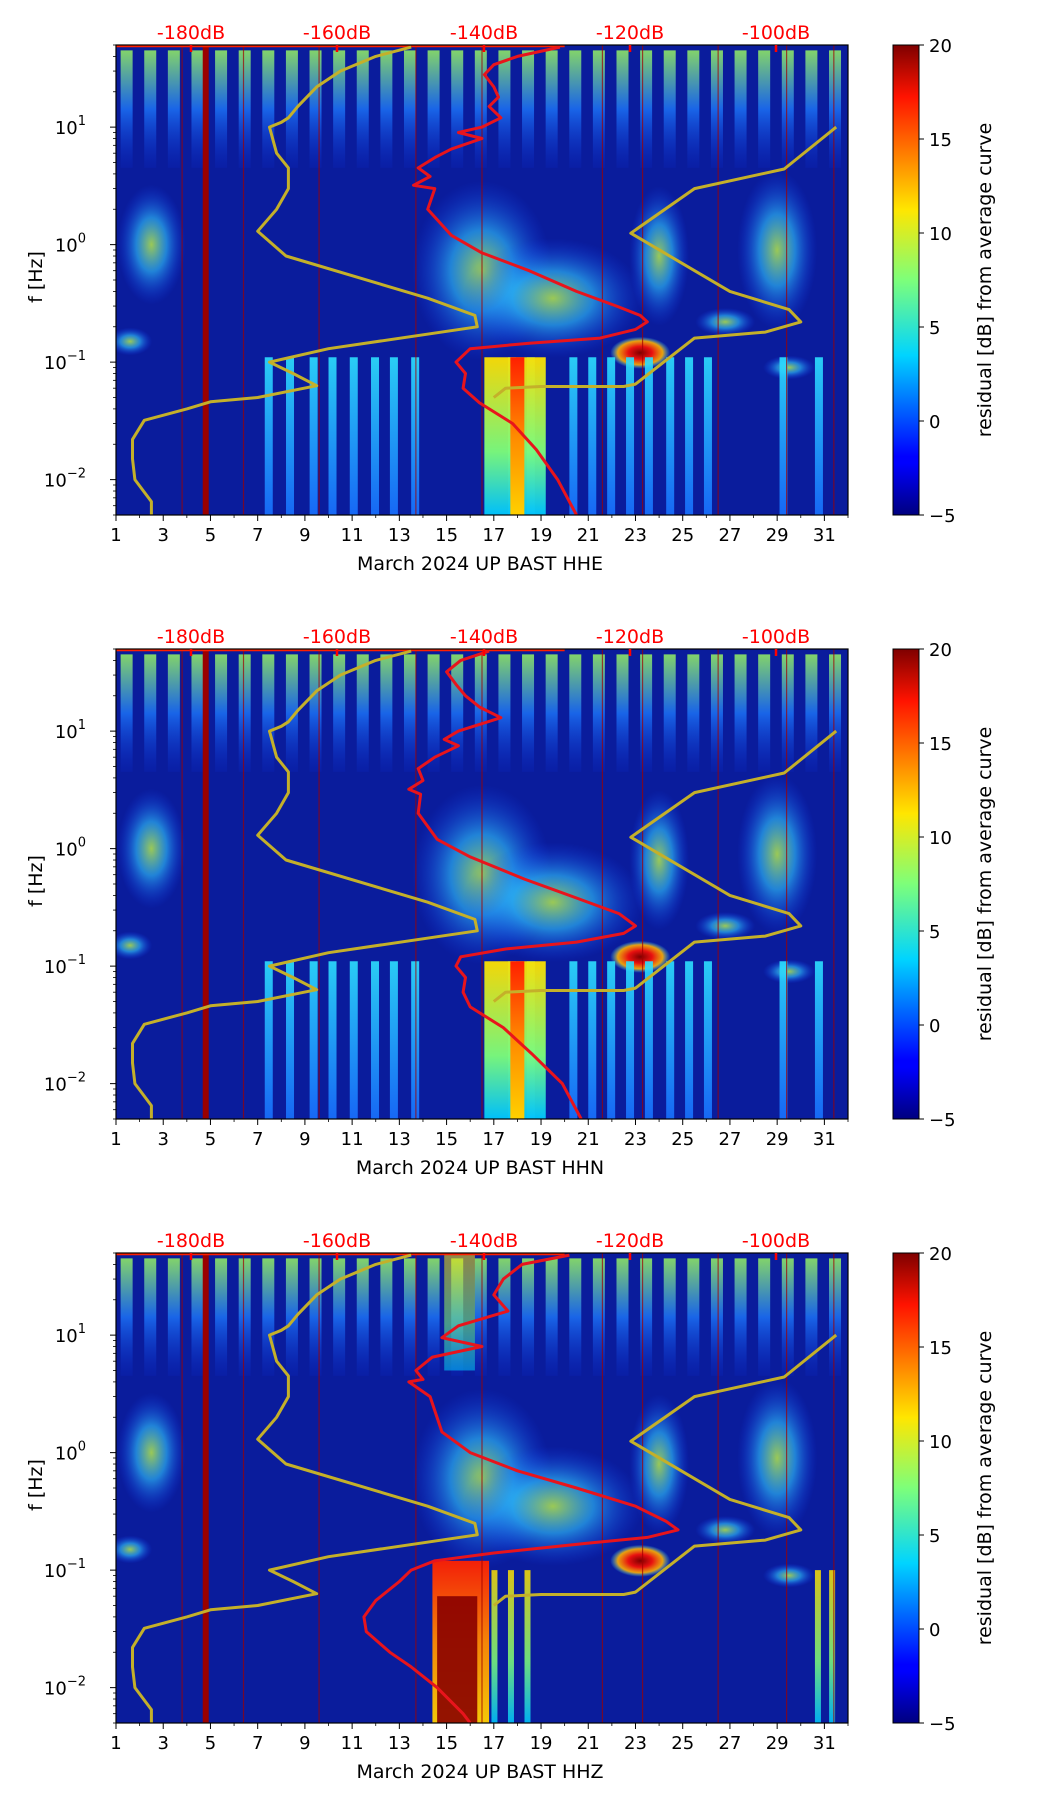 The height and width of the screenshot is (1806, 1052). What do you see at coordinates (76, 356) in the screenshot?
I see `y-tick-exponent: −1` at bounding box center [76, 356].